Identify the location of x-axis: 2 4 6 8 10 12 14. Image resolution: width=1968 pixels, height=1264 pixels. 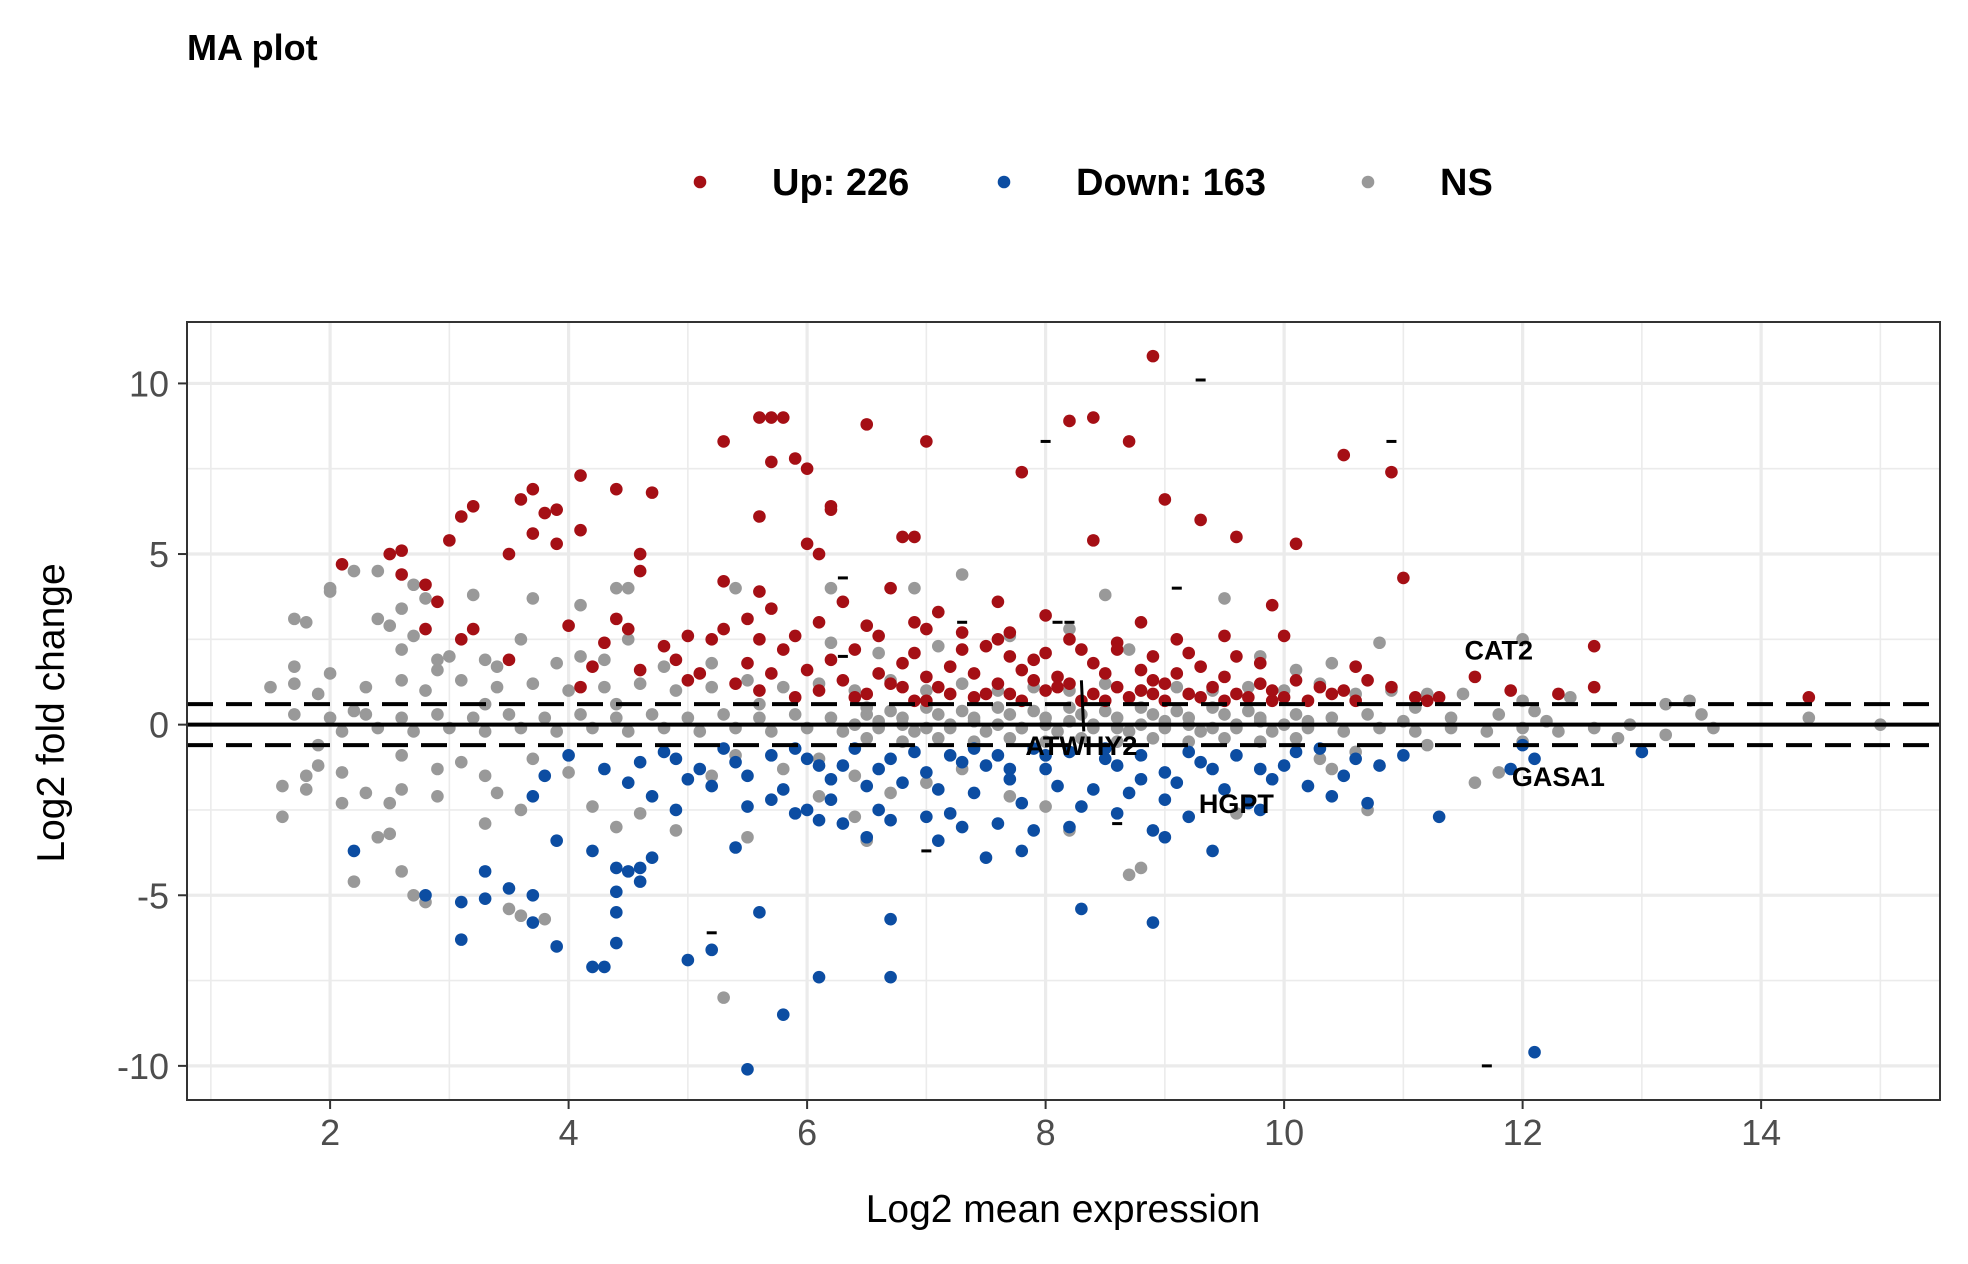
(1050, 1126).